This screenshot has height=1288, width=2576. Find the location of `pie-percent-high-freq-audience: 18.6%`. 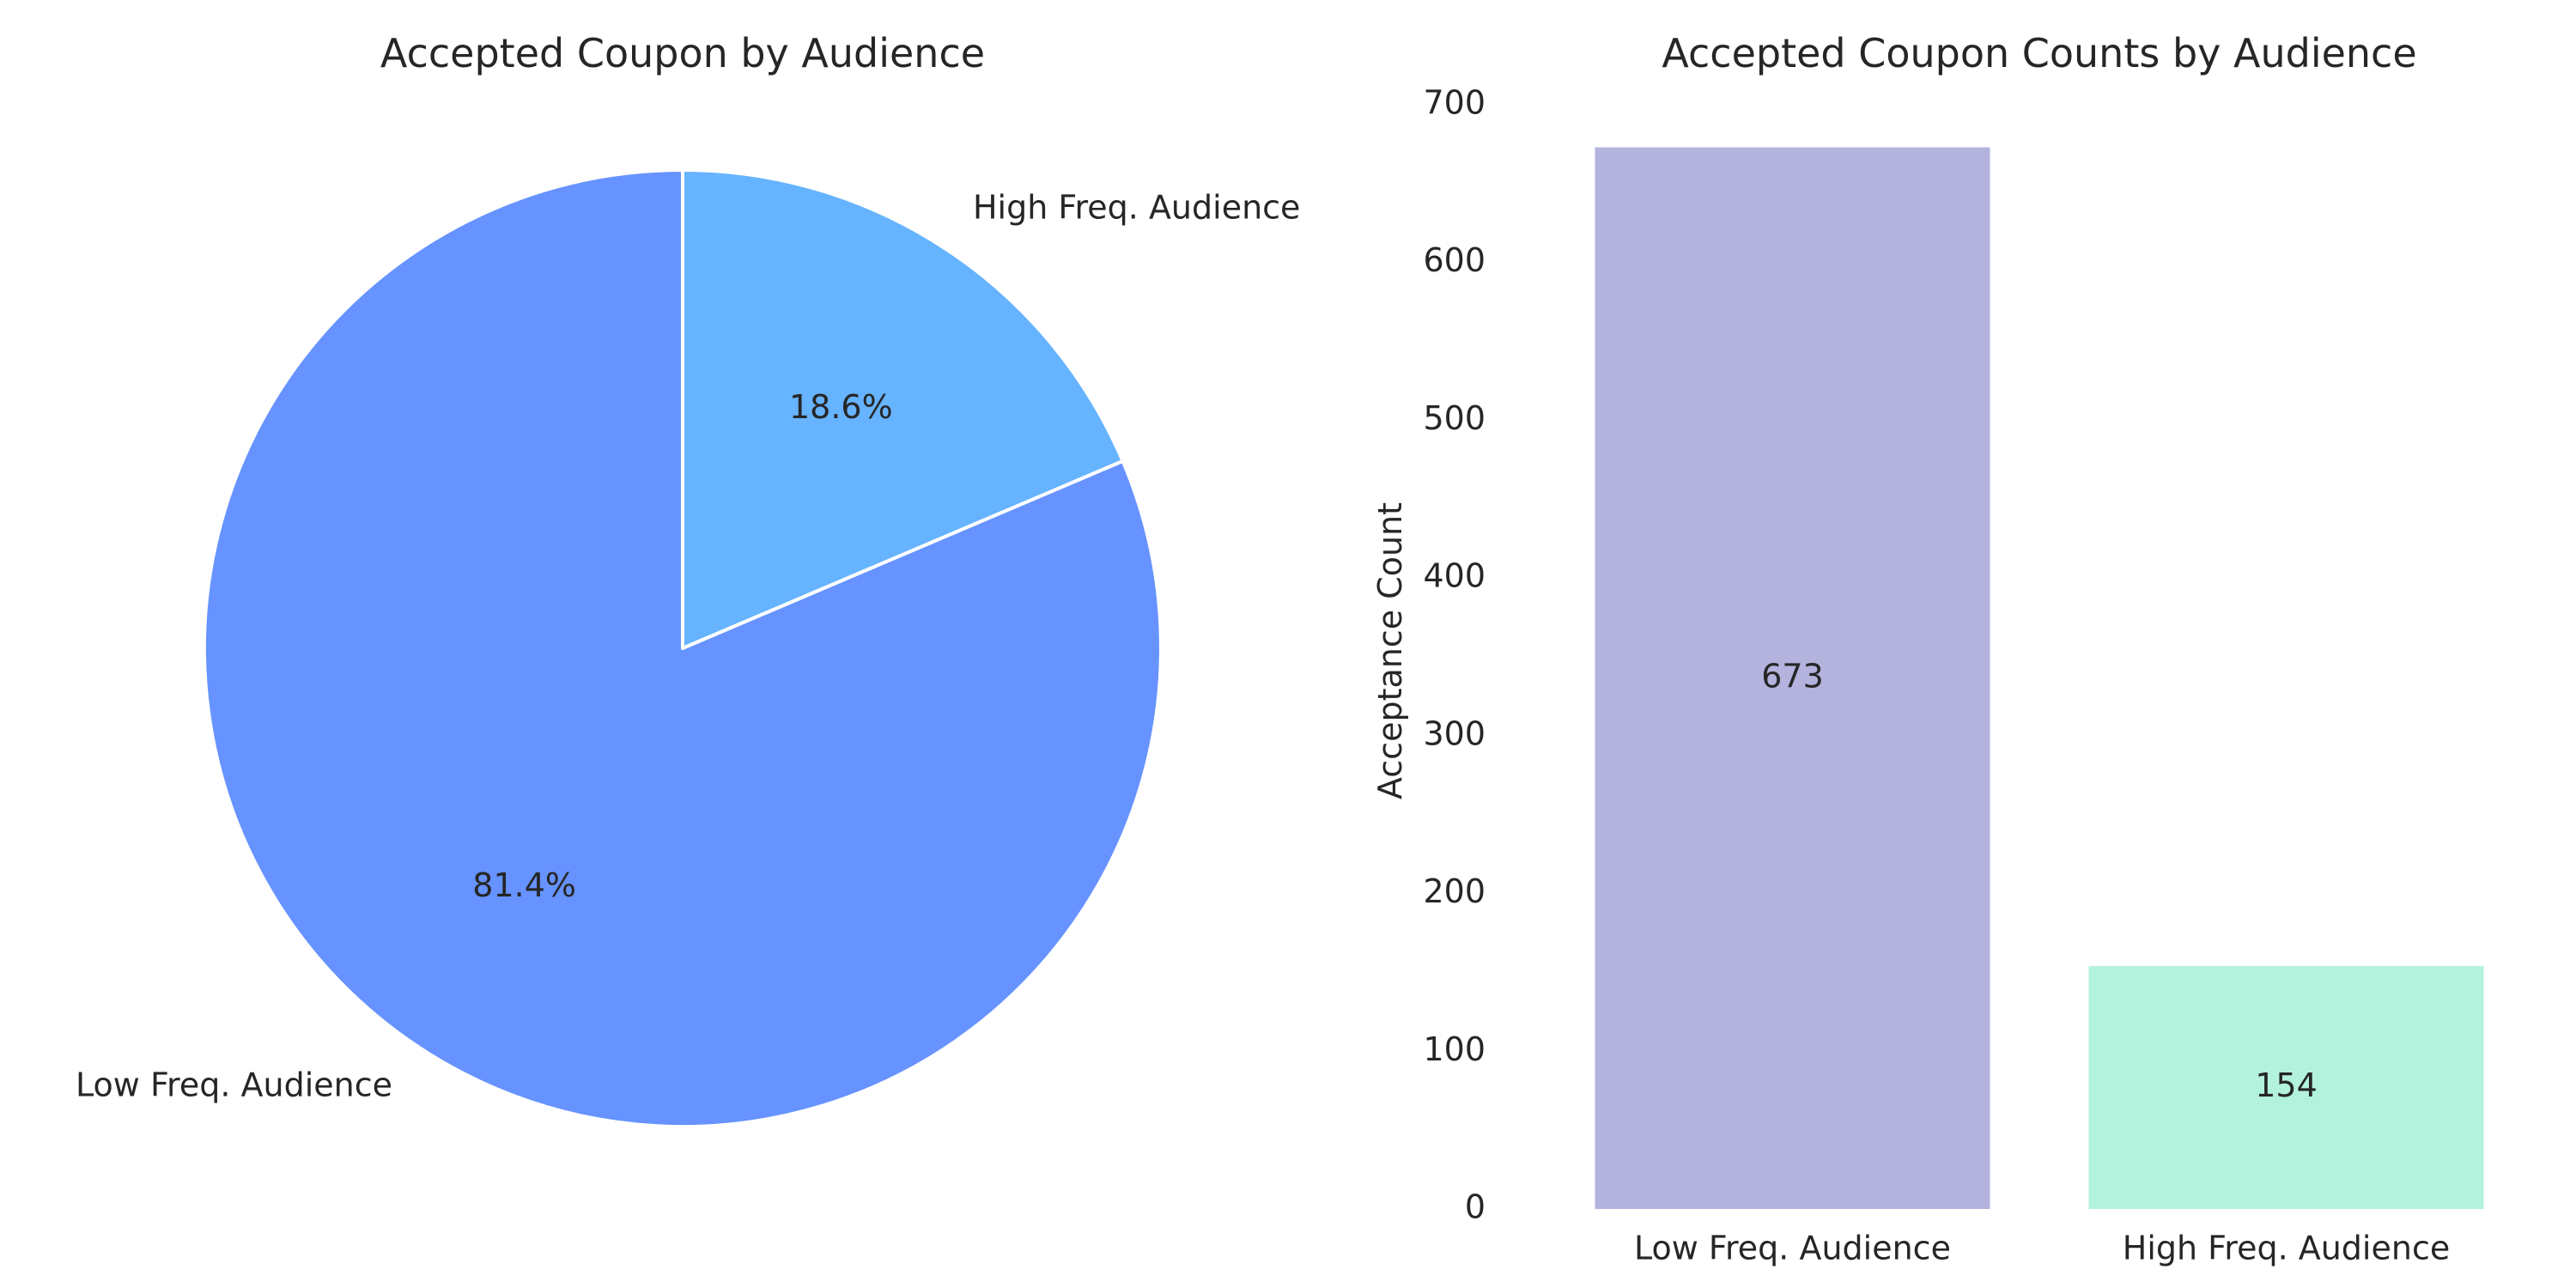

pie-percent-high-freq-audience: 18.6% is located at coordinates (841, 407).